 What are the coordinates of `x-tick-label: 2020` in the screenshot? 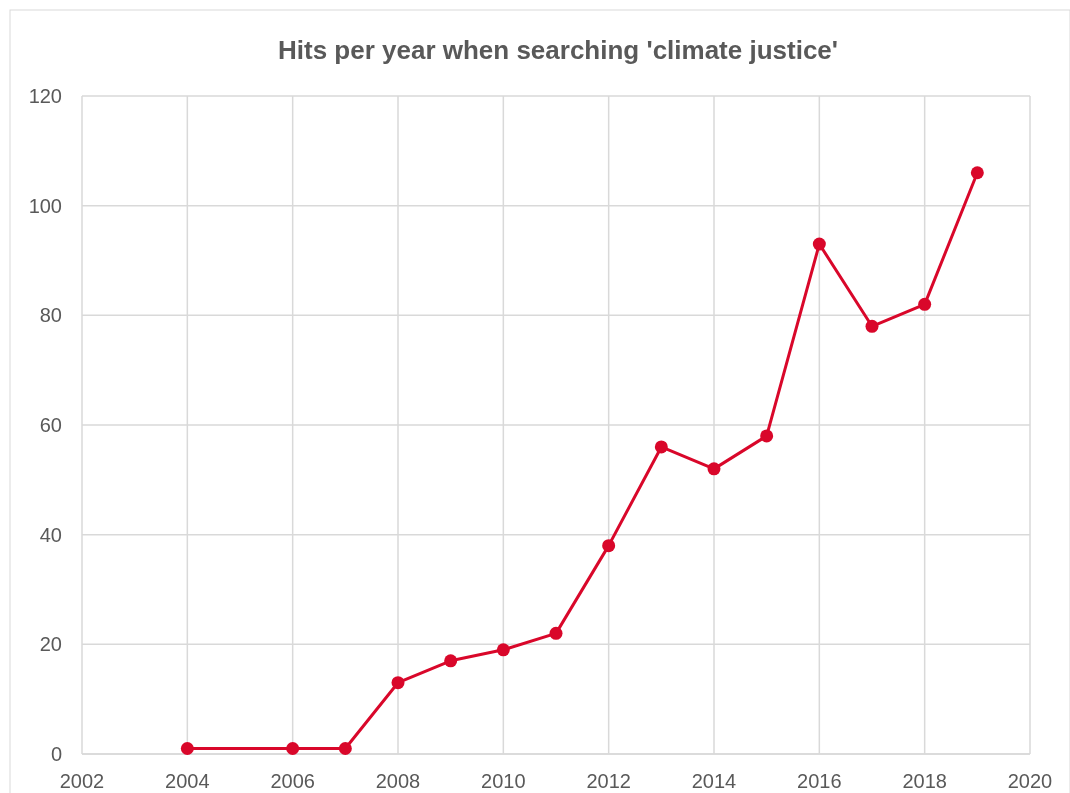 It's located at (1030, 781).